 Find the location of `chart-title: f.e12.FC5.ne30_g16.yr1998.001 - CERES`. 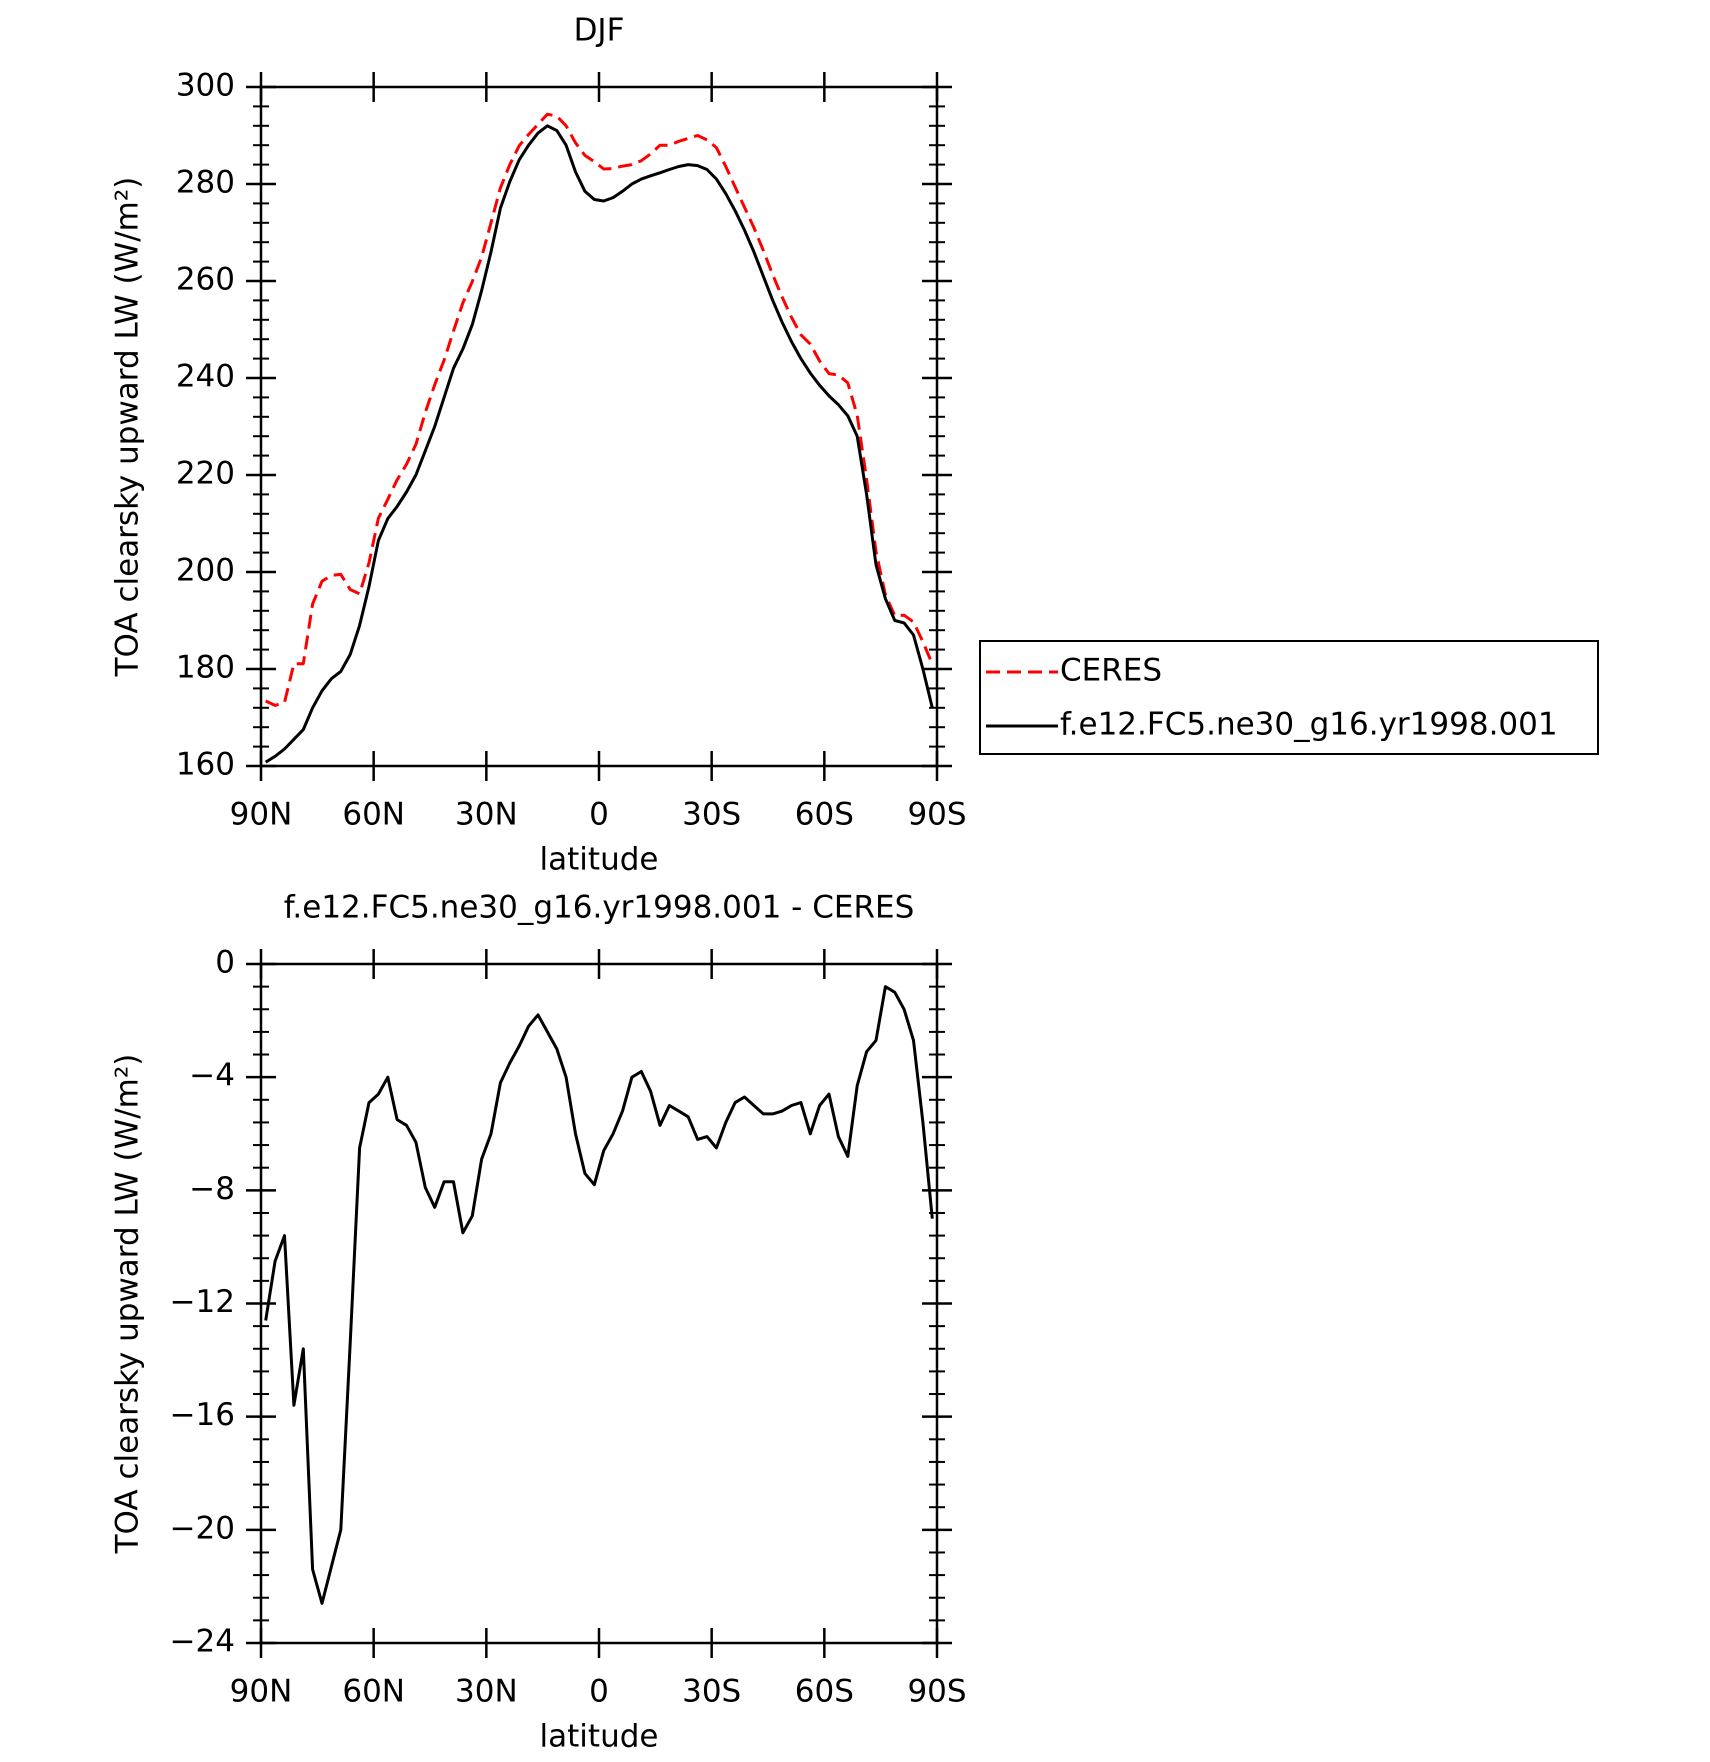

chart-title: f.e12.FC5.ne30_g16.yr1998.001 - CERES is located at coordinates (599, 908).